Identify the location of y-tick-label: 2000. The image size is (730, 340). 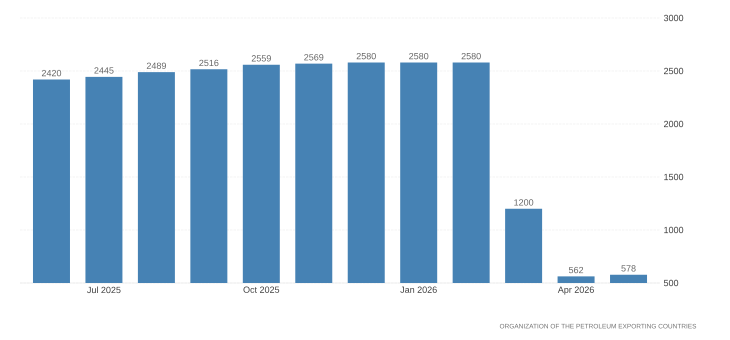
(674, 124).